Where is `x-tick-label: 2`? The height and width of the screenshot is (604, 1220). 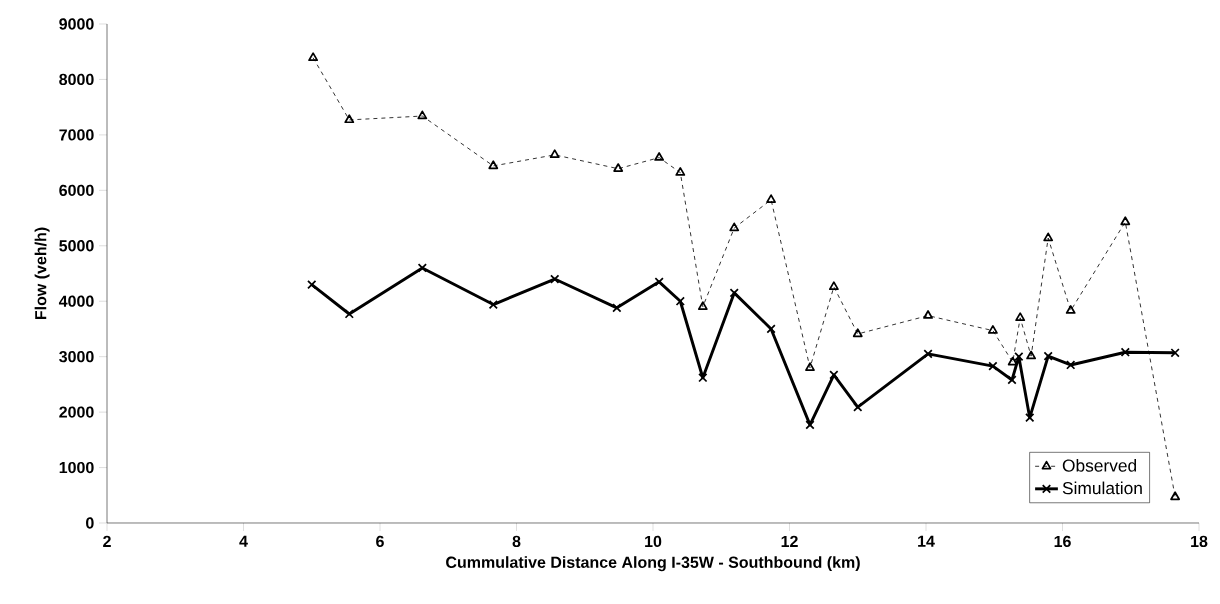 x-tick-label: 2 is located at coordinates (107, 541).